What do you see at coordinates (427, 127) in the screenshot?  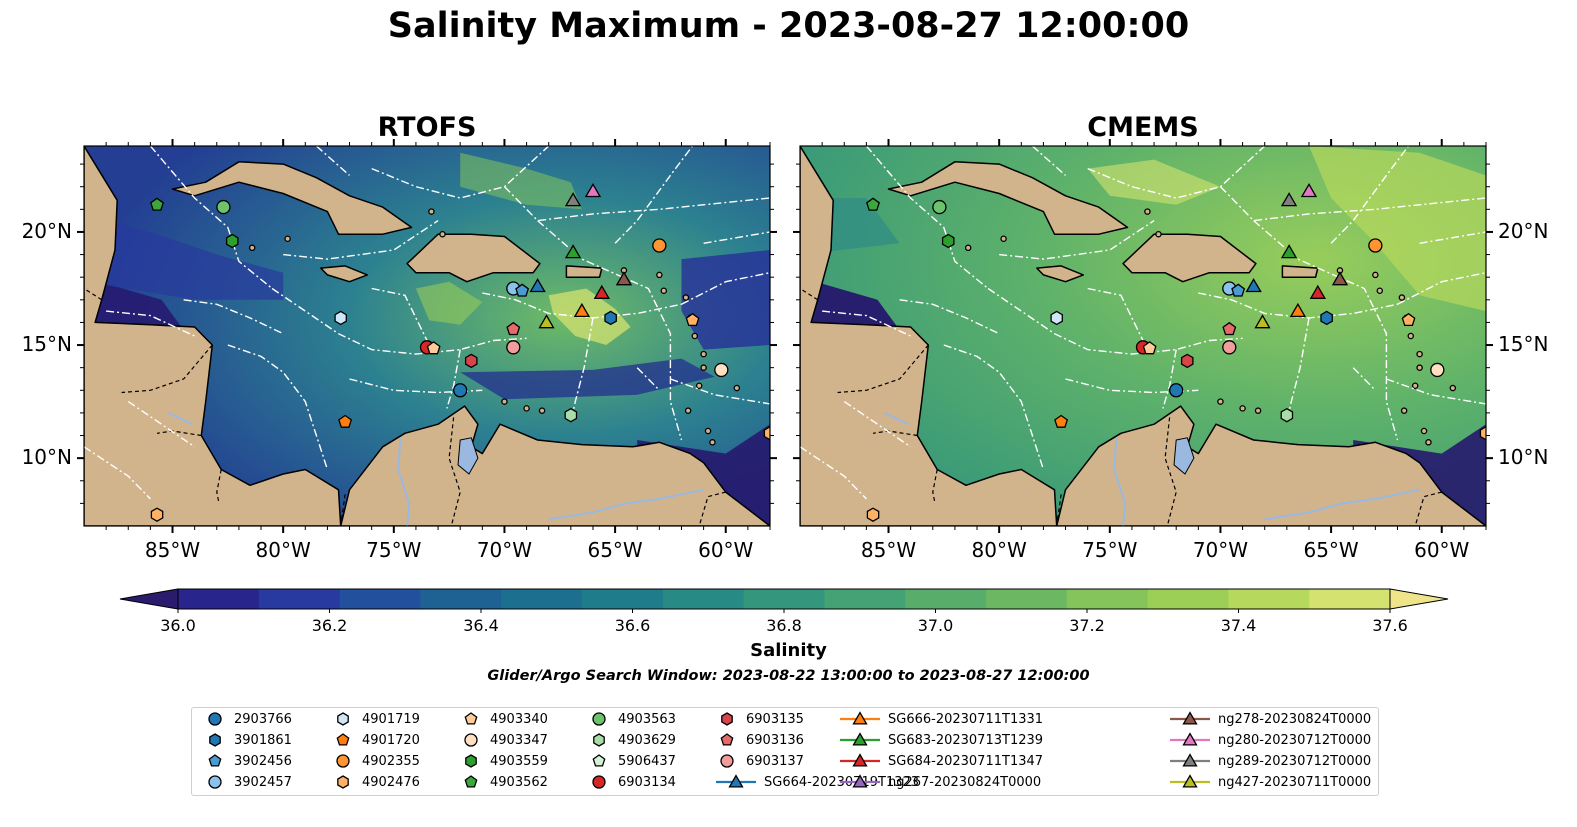 I see `panel-title-rtofs: RTOFS` at bounding box center [427, 127].